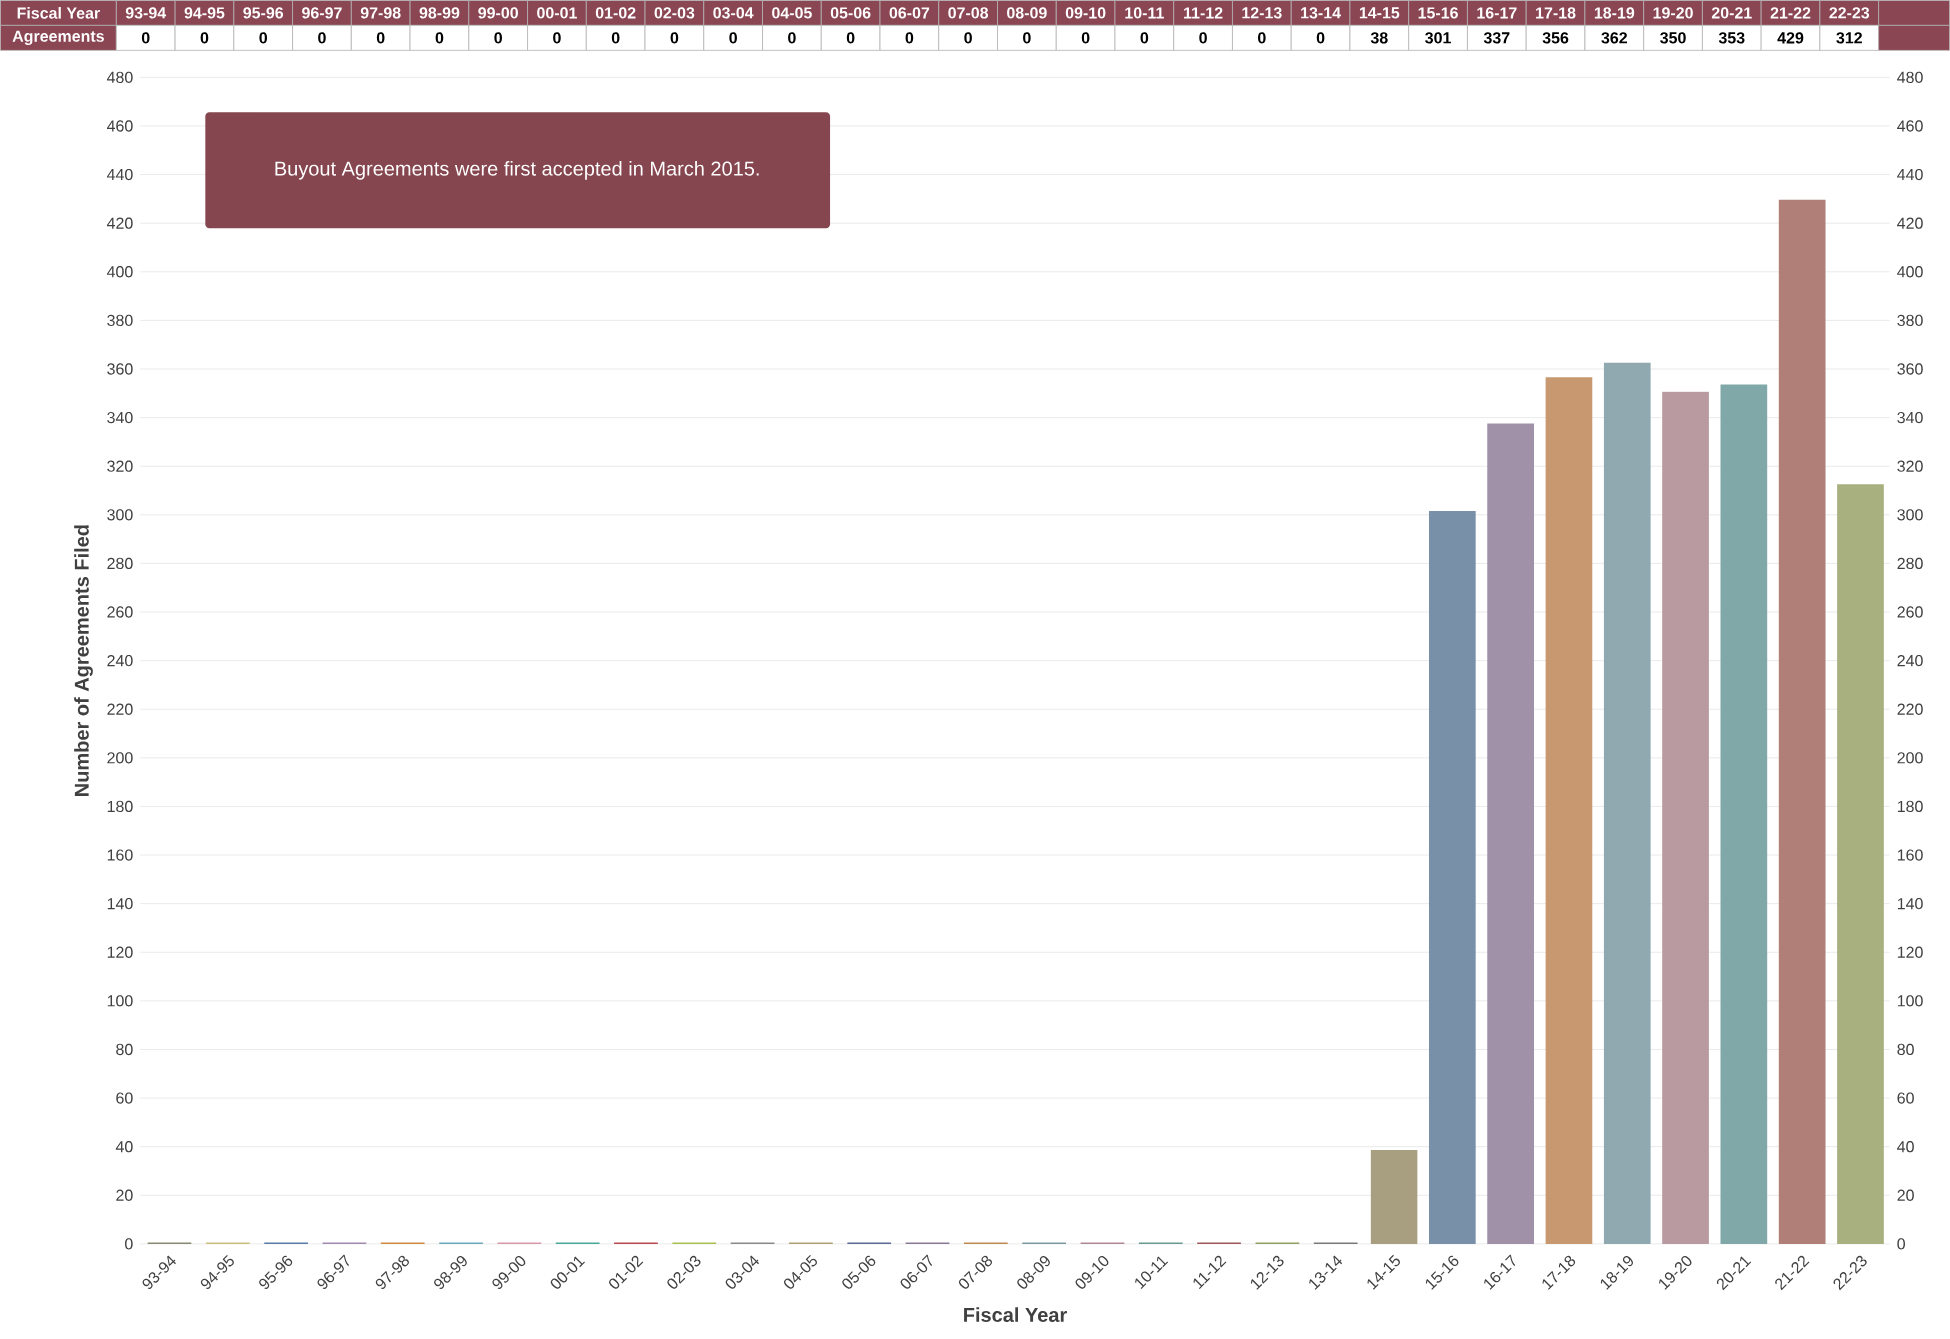 The width and height of the screenshot is (1950, 1339). What do you see at coordinates (124, 1147) in the screenshot?
I see `y-tick-label: 40` at bounding box center [124, 1147].